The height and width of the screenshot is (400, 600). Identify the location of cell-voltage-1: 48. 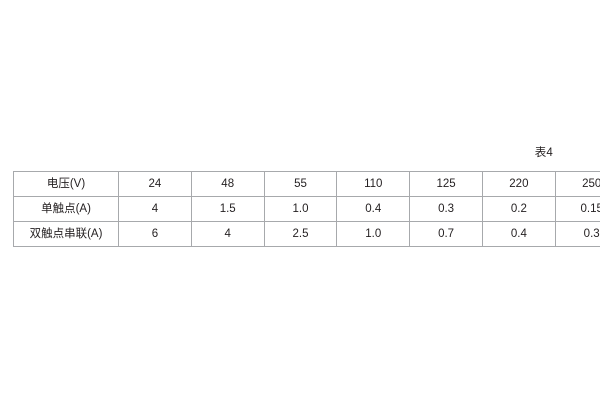
(227, 184).